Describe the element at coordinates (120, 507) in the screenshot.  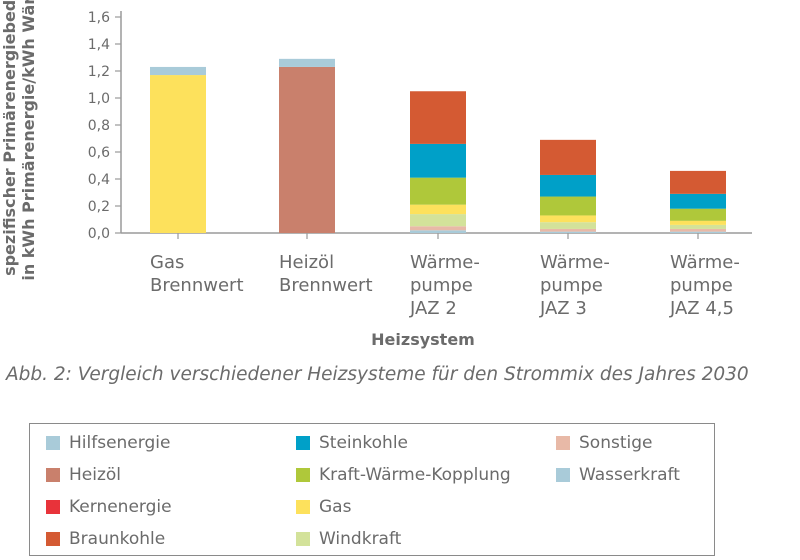
I see `legend-label: Kernenergie` at that location.